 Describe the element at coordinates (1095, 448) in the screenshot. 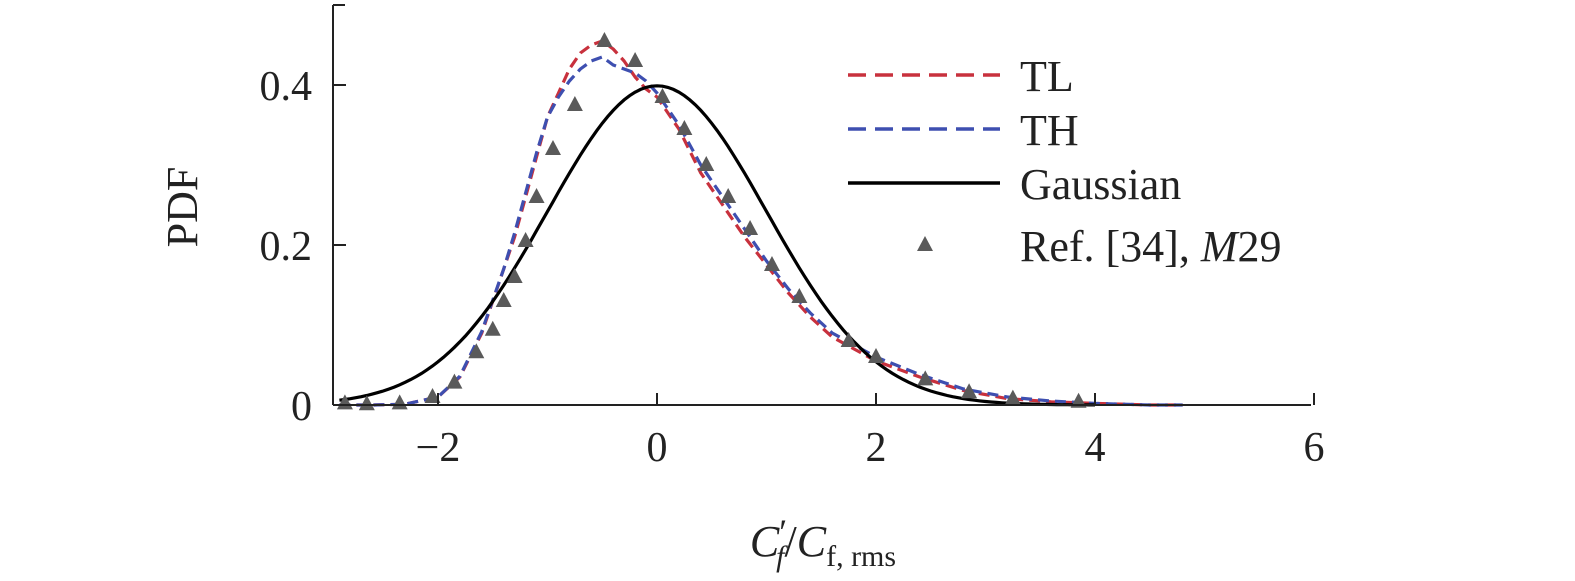

I see `x-tick-label: 4` at that location.